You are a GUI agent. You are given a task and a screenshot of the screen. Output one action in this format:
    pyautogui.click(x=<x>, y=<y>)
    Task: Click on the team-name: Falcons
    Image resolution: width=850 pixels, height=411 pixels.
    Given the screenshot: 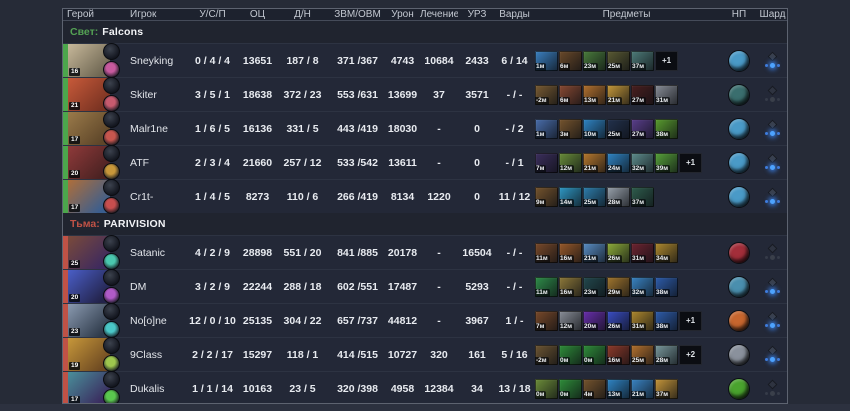 What is the action you would take?
    pyautogui.click(x=123, y=32)
    